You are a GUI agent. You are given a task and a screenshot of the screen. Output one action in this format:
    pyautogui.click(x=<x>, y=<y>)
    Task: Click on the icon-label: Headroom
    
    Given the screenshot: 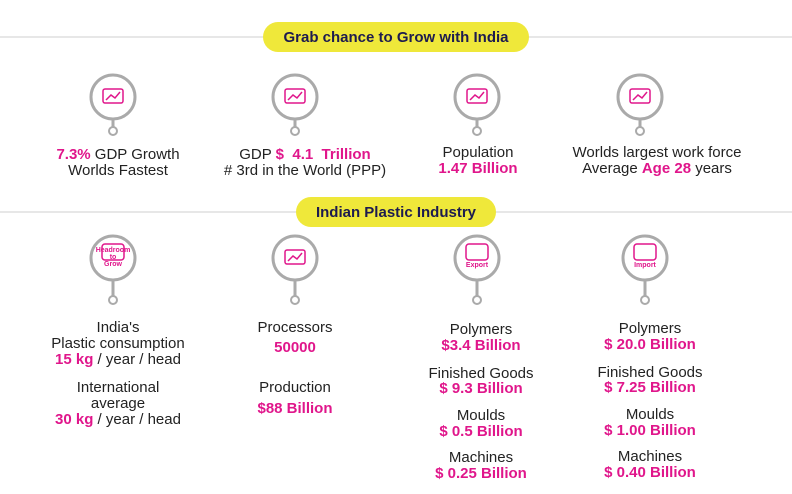 What is the action you would take?
    pyautogui.click(x=113, y=250)
    